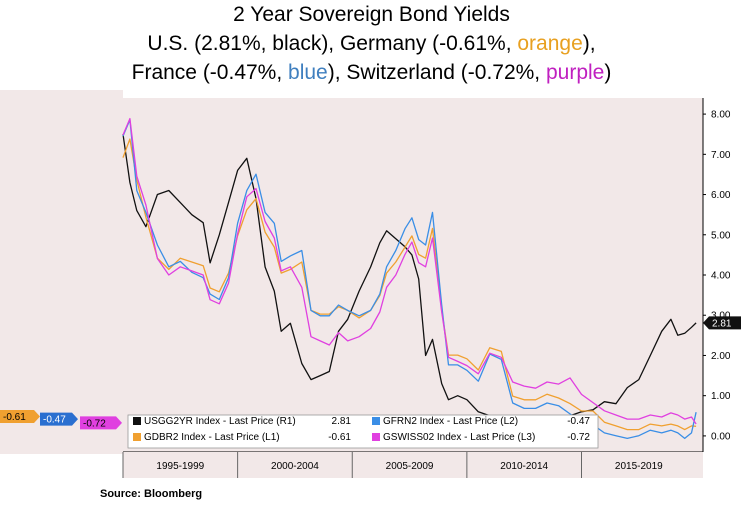 The image size is (743, 508). What do you see at coordinates (721, 155) in the screenshot?
I see `axis-tick-label: 7.00` at bounding box center [721, 155].